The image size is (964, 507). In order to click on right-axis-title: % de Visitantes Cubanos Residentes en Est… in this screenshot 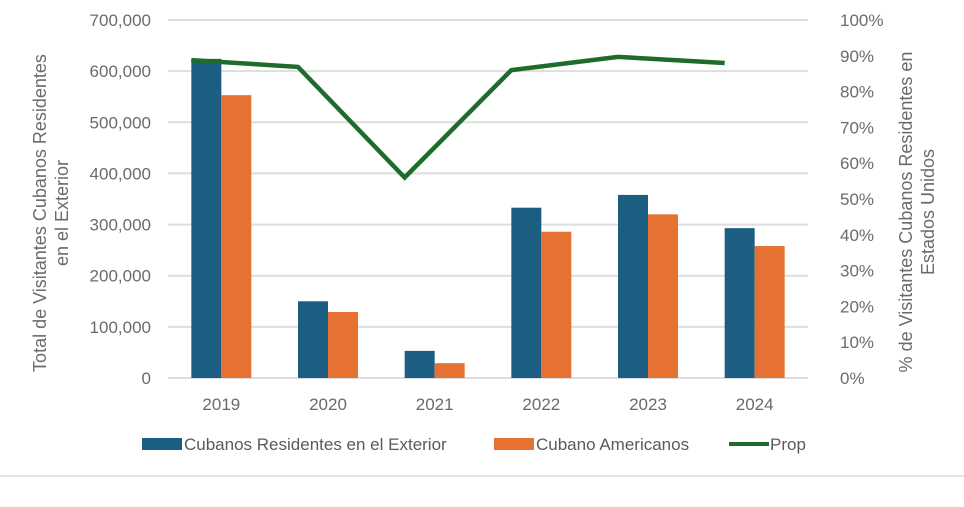, I will do `click(917, 212)`.